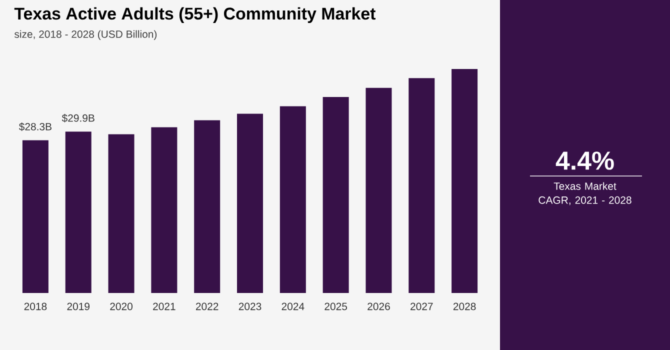 The image size is (670, 350). What do you see at coordinates (207, 306) in the screenshot?
I see `x-tick-label: 2022` at bounding box center [207, 306].